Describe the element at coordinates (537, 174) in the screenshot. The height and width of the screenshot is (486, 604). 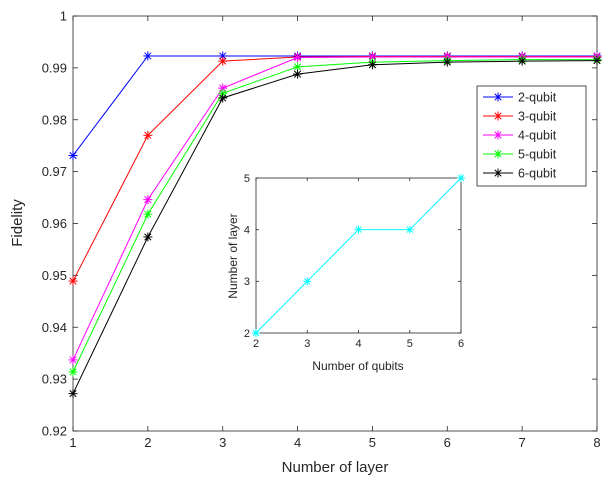
I see `legend-label: 6-qubit` at that location.